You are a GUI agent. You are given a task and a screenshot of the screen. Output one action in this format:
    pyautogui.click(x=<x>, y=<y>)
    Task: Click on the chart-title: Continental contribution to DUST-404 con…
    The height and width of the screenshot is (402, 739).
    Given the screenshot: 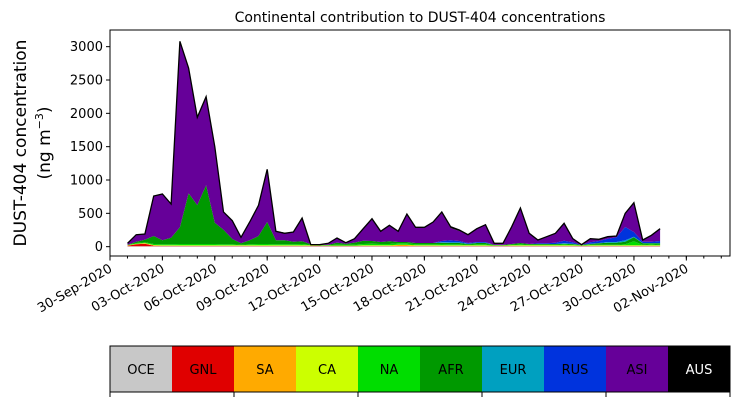 What is the action you would take?
    pyautogui.click(x=420, y=18)
    